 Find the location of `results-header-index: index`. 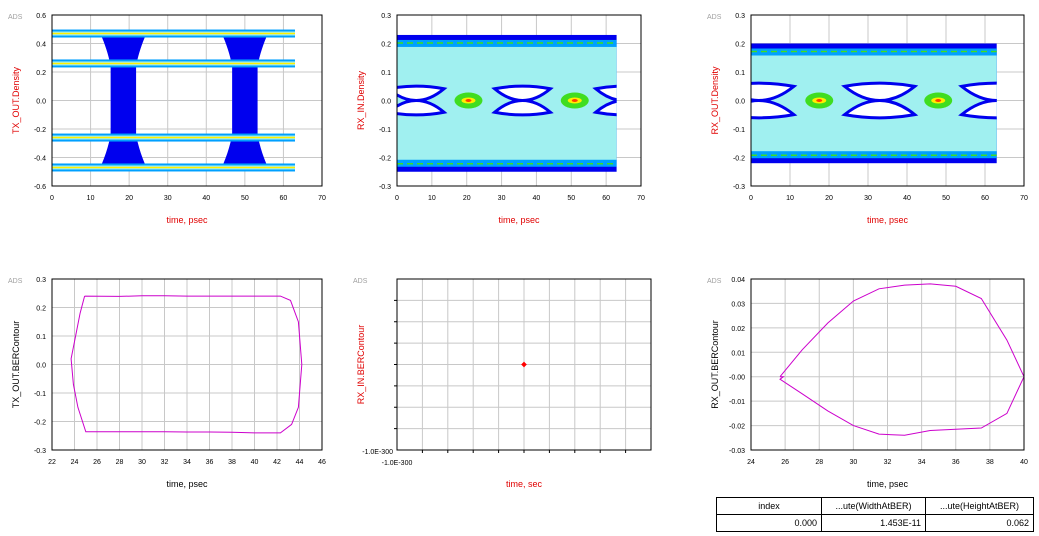

results-header-index: index is located at coordinates (769, 506).